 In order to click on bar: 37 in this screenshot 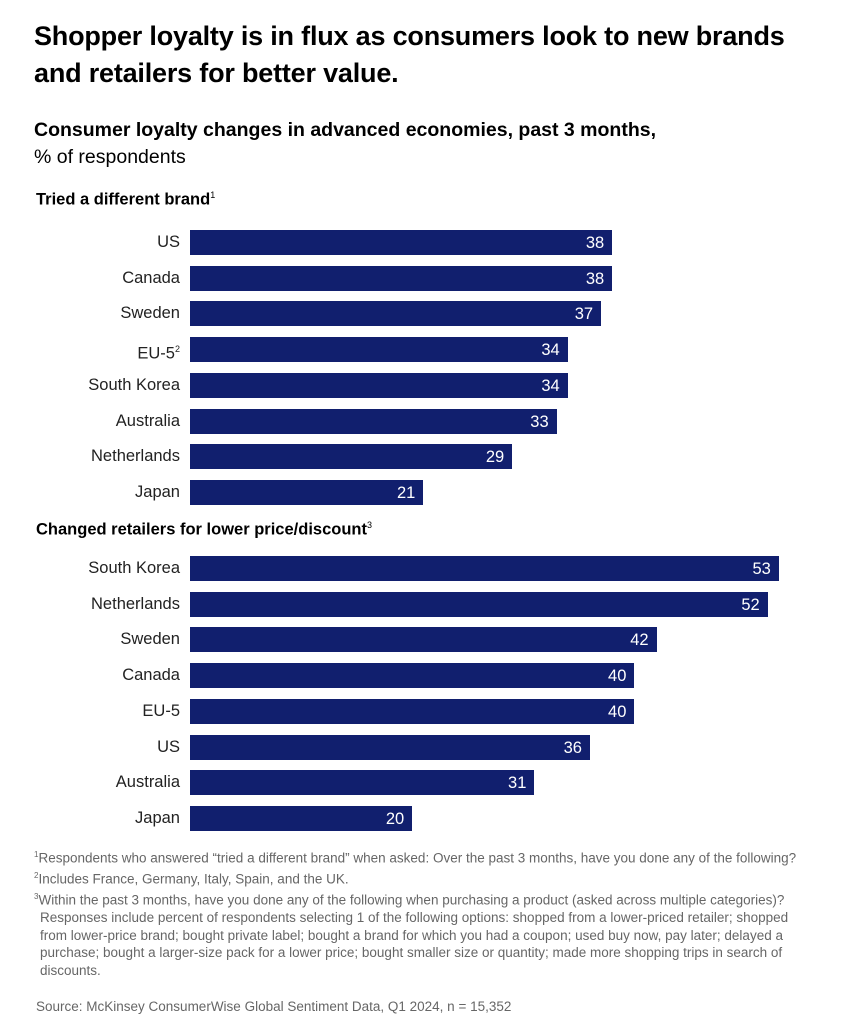, I will do `click(396, 314)`.